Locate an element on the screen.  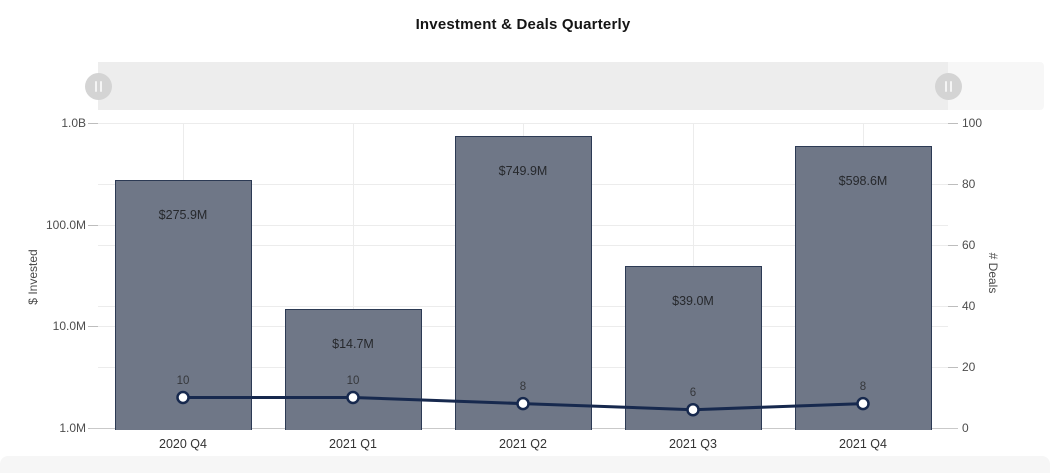
bar-value-label: $275.9M is located at coordinates (183, 214).